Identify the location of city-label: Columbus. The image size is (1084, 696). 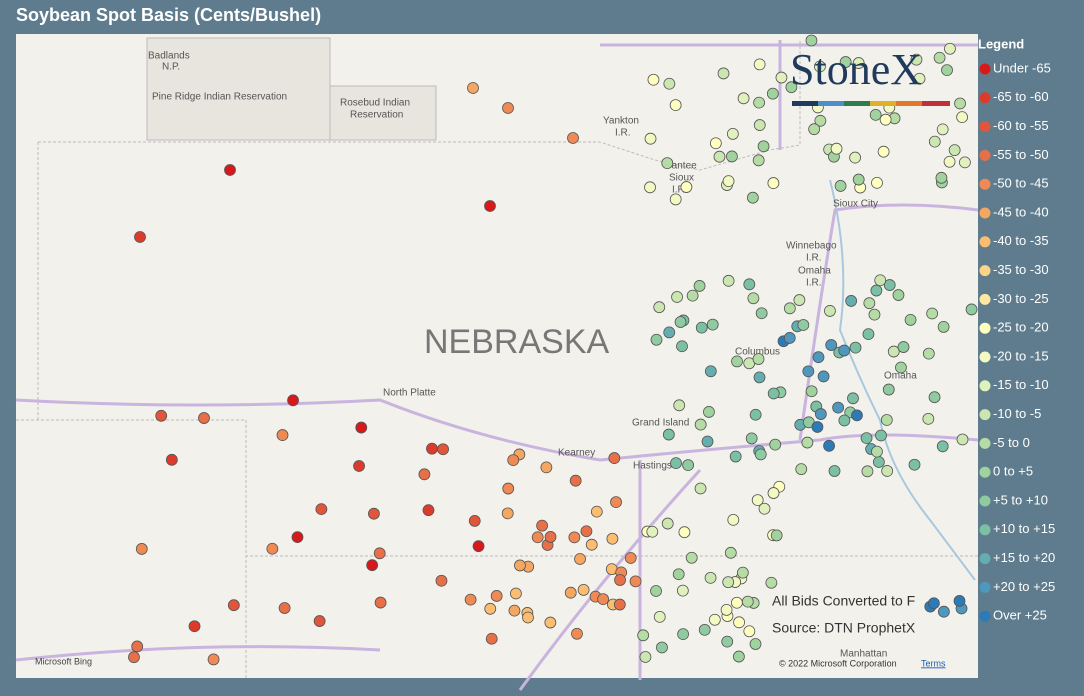
(757, 352).